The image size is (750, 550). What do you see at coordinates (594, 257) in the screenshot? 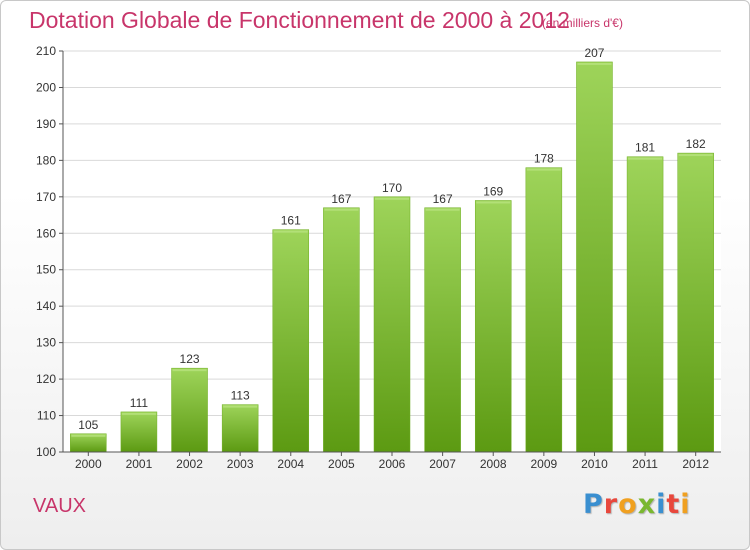
I see `bar-2010` at bounding box center [594, 257].